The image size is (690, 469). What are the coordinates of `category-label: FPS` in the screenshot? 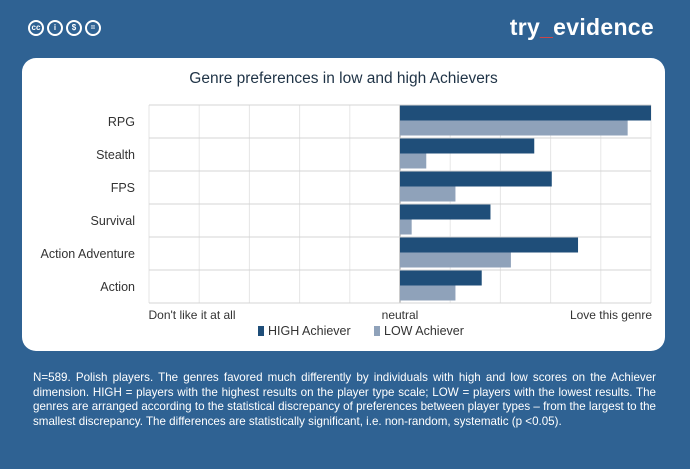 It's located at (123, 188).